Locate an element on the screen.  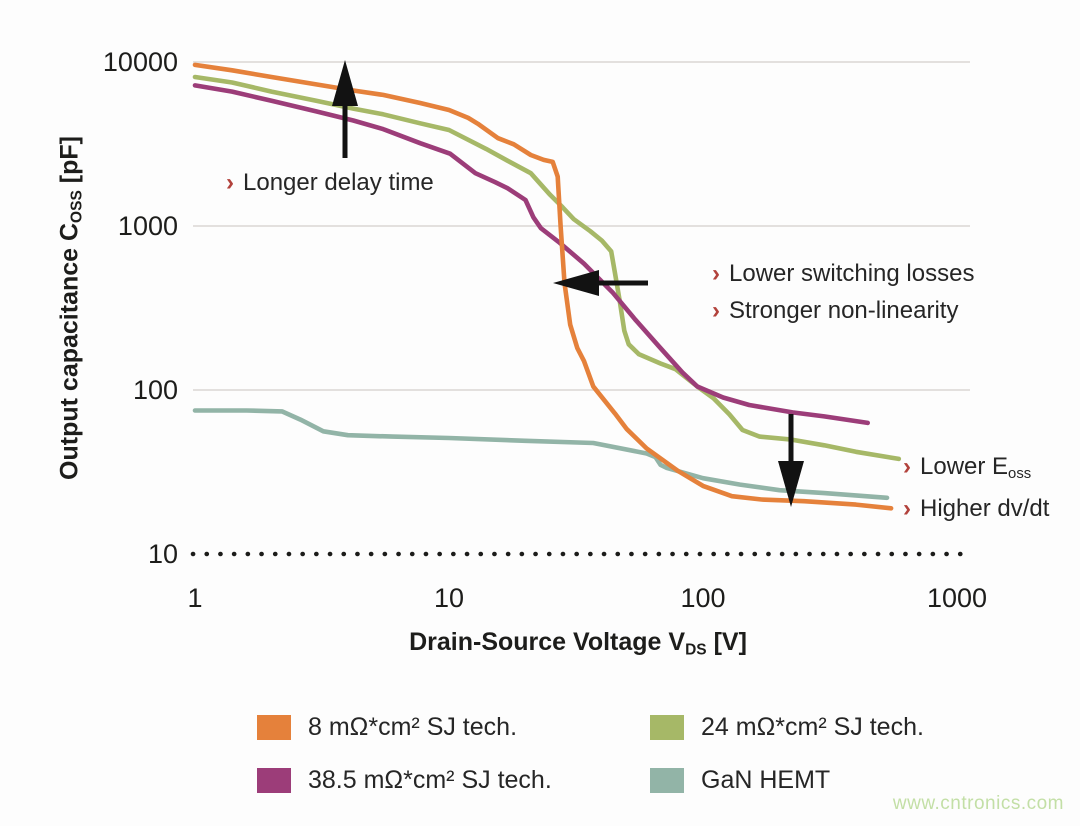
legend-label: GaN HEMT is located at coordinates (766, 780).